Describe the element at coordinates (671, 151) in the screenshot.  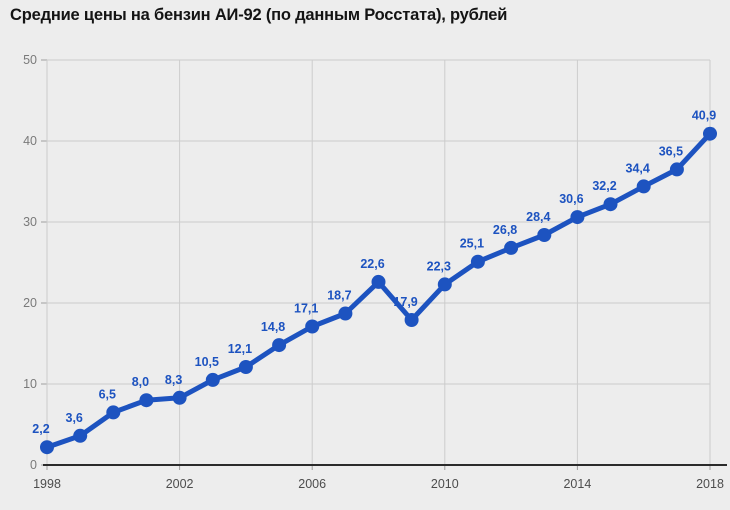
I see `data-point-label: 36,5` at that location.